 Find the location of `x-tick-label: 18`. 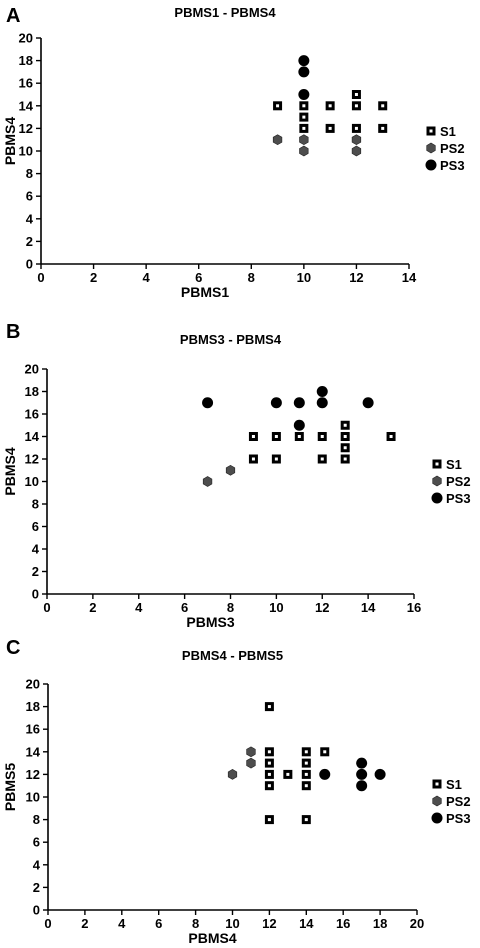

x-tick-label: 18 is located at coordinates (380, 923).